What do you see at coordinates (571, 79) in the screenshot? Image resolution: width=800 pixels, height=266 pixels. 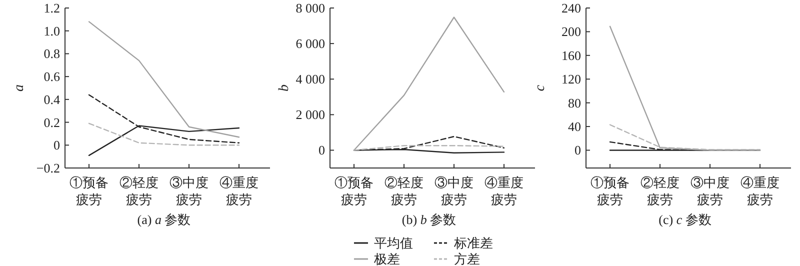 I see `y-tick-label: 120` at bounding box center [571, 79].